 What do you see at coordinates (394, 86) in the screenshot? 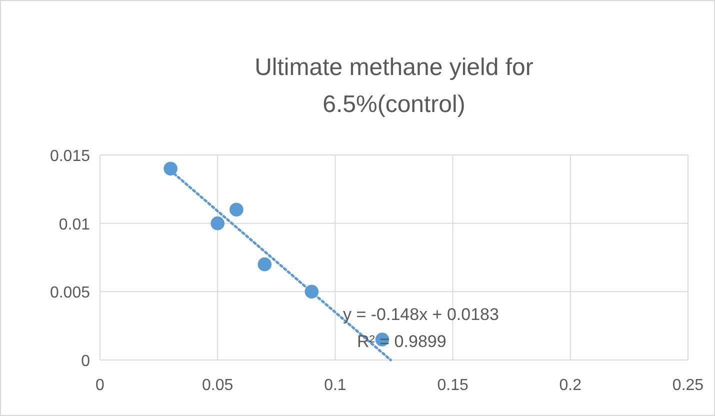
I see `chart-title: Ultimate methane yield for 6.5%(control)` at bounding box center [394, 86].